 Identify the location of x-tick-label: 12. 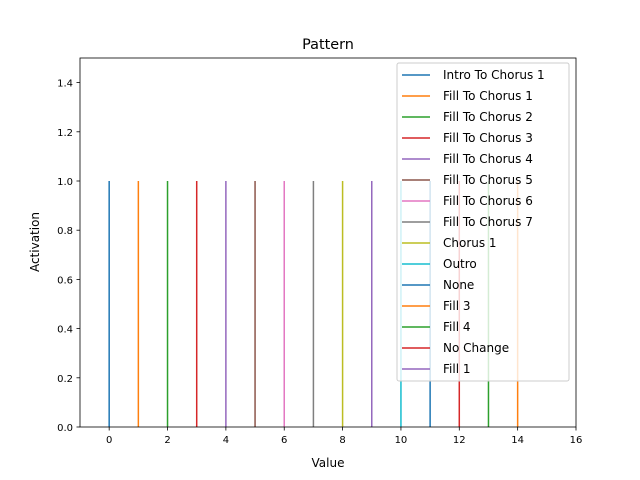
(459, 440).